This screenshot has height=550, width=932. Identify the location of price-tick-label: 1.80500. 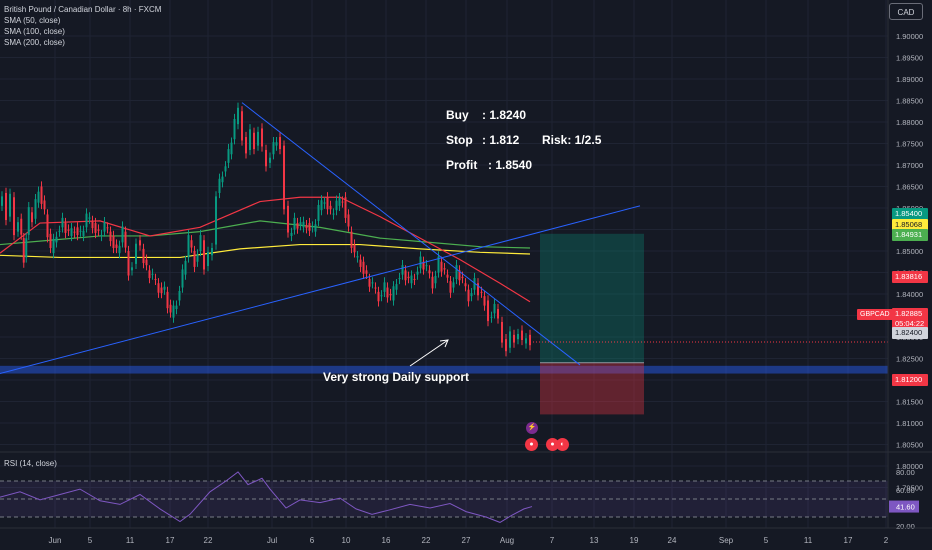
(909, 445).